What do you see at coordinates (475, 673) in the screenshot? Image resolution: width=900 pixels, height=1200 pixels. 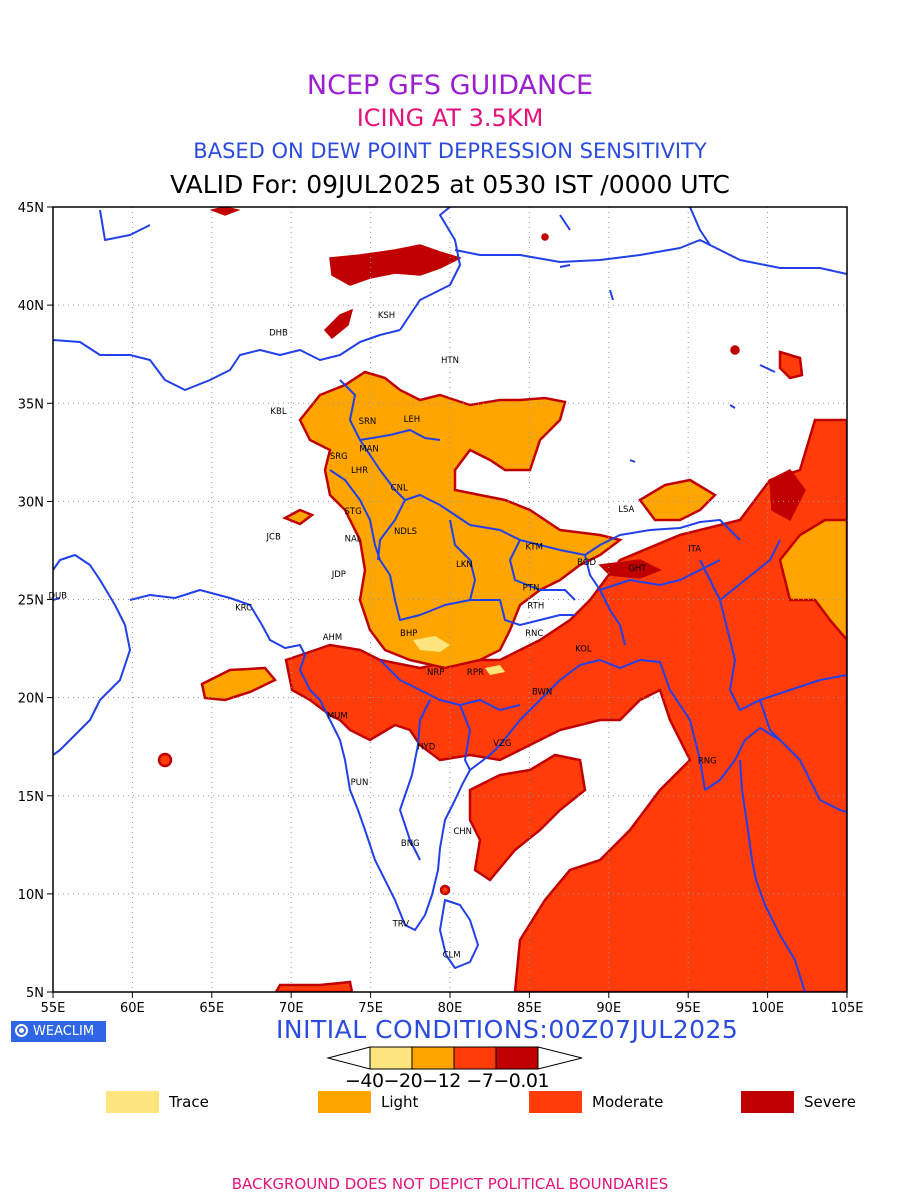 I see `station-label-rpr: RPR` at bounding box center [475, 673].